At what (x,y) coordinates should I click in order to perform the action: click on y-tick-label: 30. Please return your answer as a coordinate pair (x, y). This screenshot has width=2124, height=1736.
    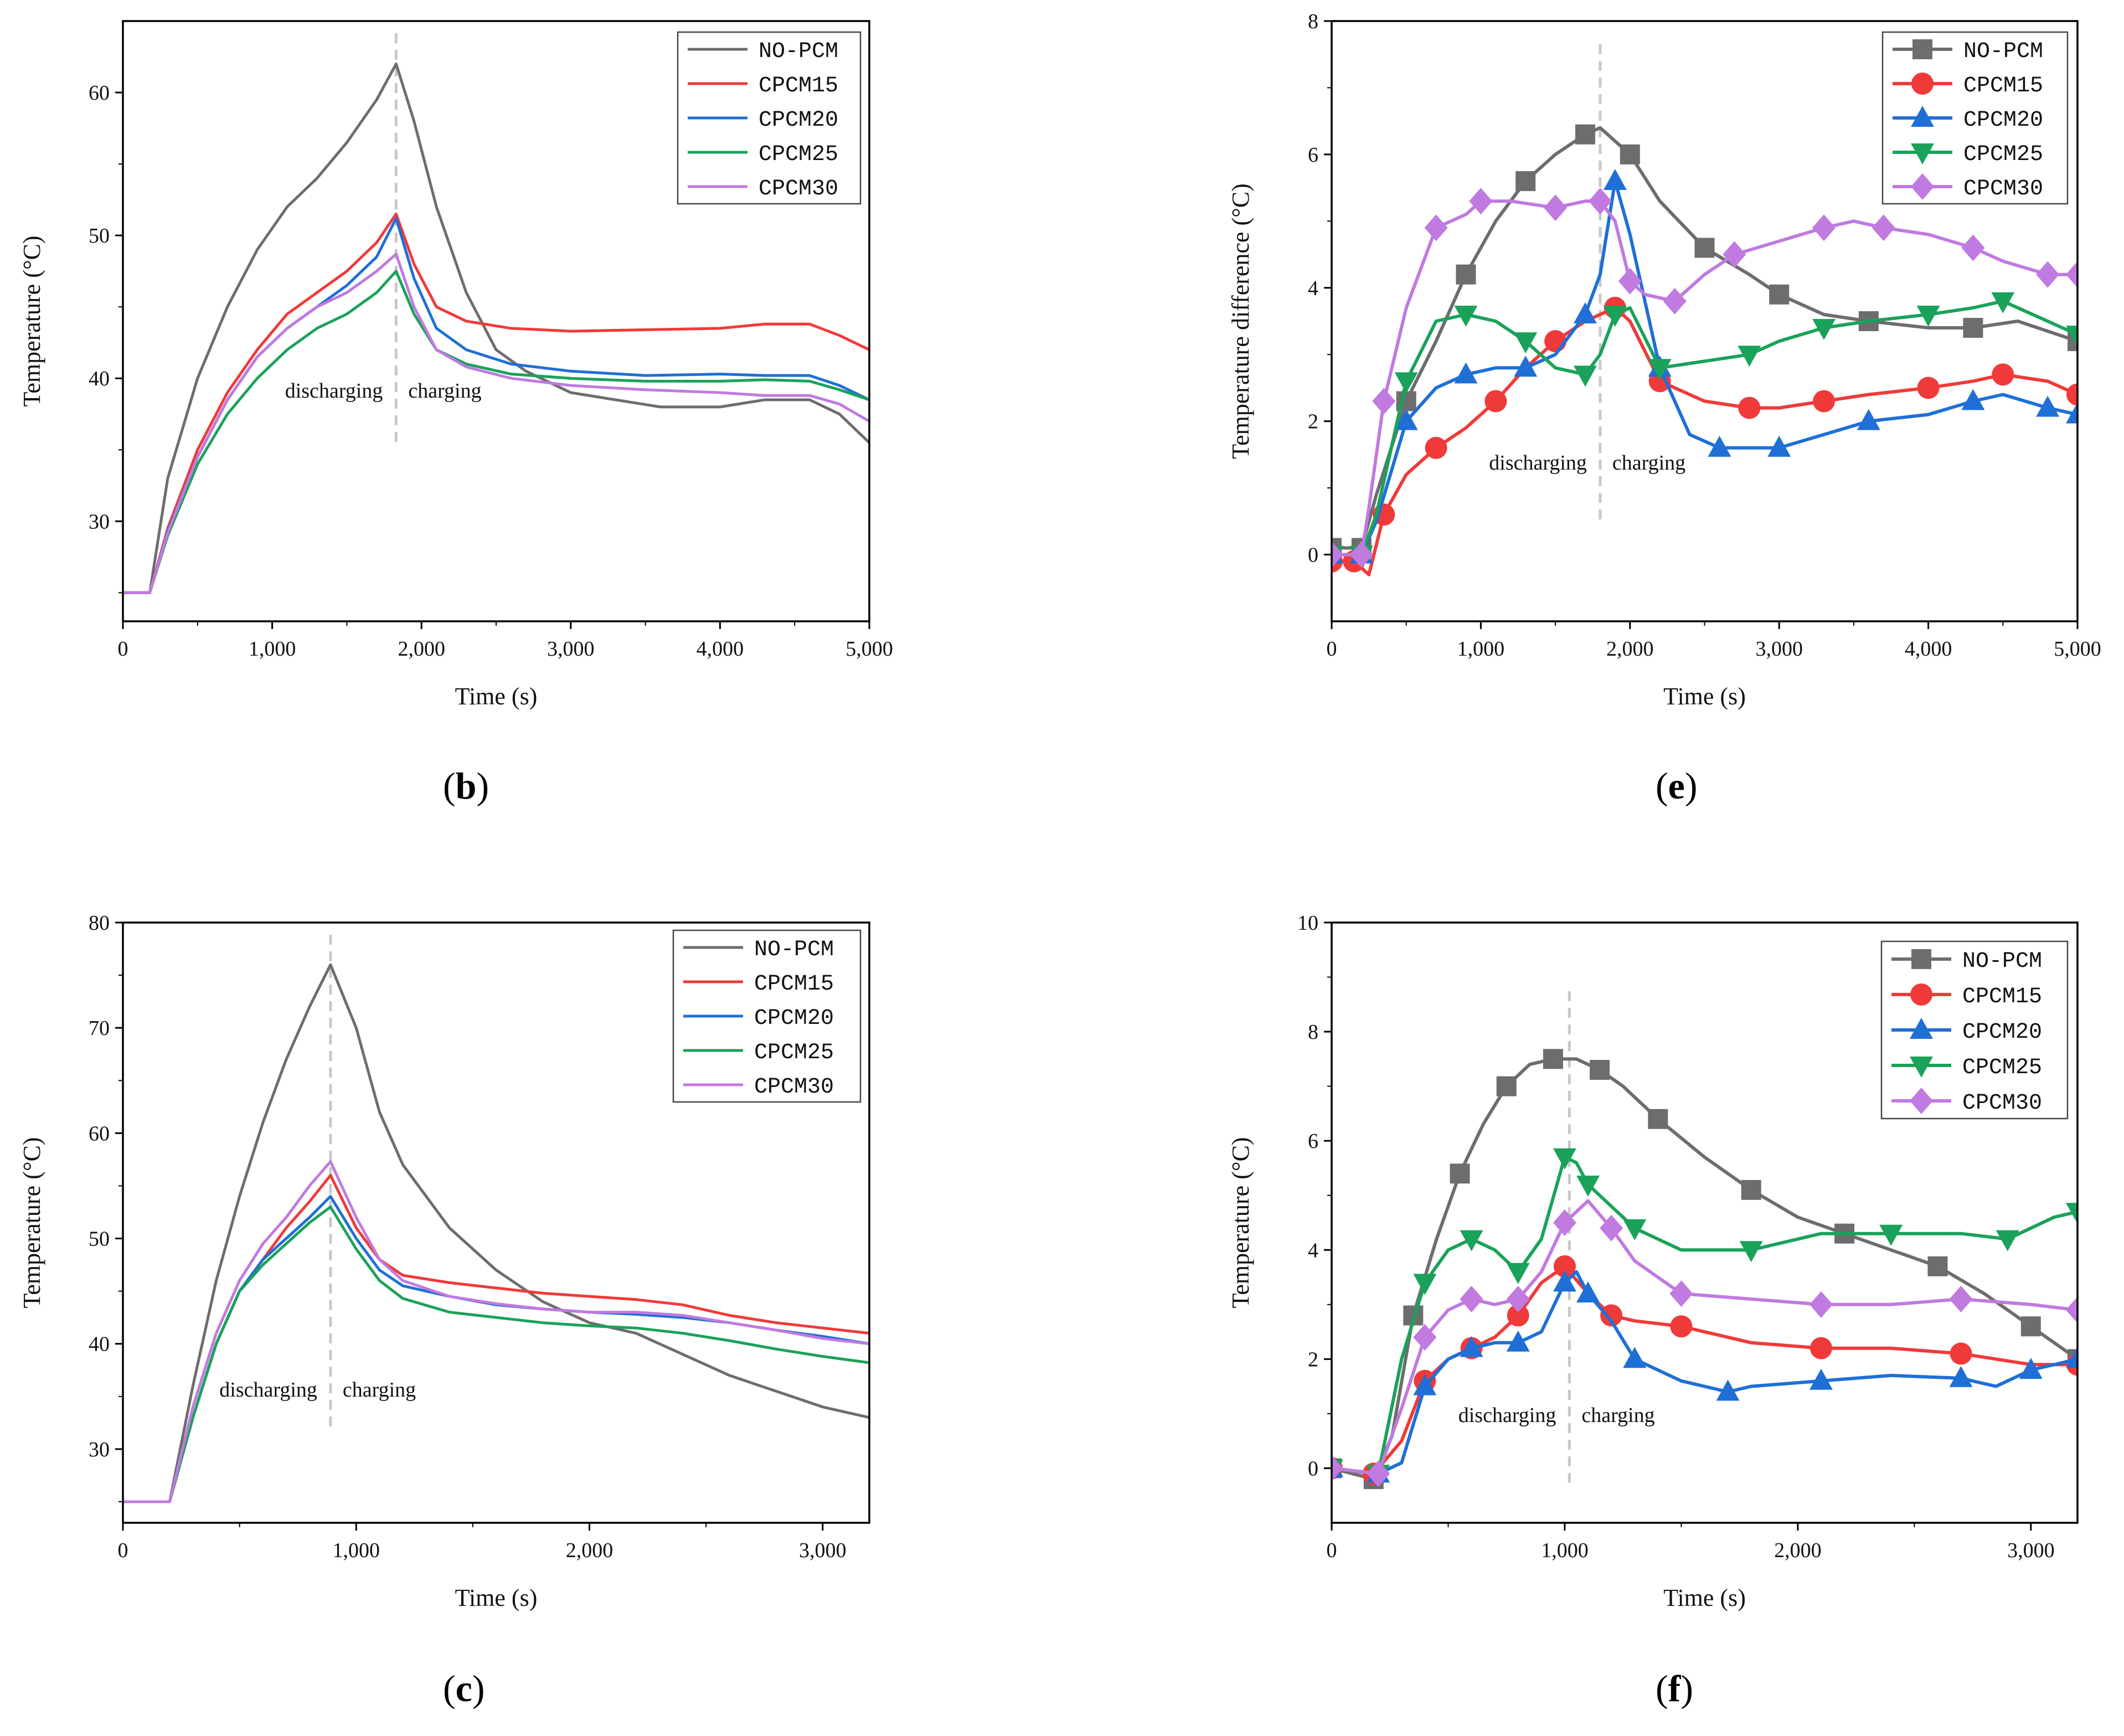
    Looking at the image, I should click on (99, 1449).